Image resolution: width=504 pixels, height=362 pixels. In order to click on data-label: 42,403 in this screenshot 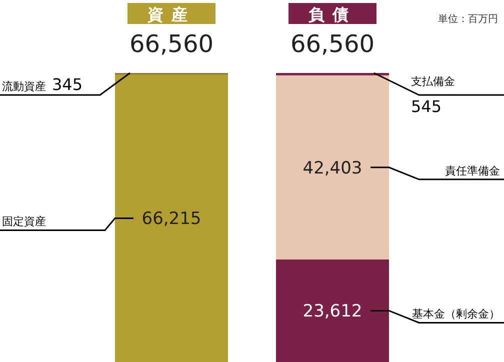, I will do `click(332, 168)`.